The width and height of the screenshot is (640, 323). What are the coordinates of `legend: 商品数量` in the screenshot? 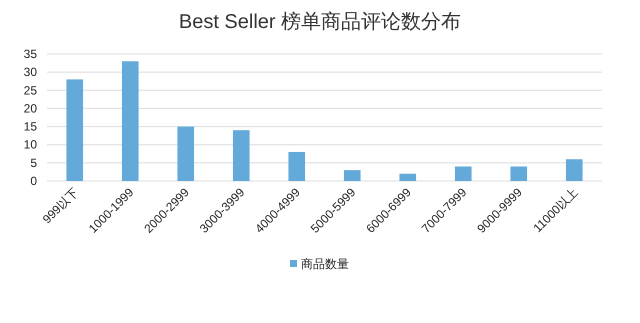 It's located at (325, 264).